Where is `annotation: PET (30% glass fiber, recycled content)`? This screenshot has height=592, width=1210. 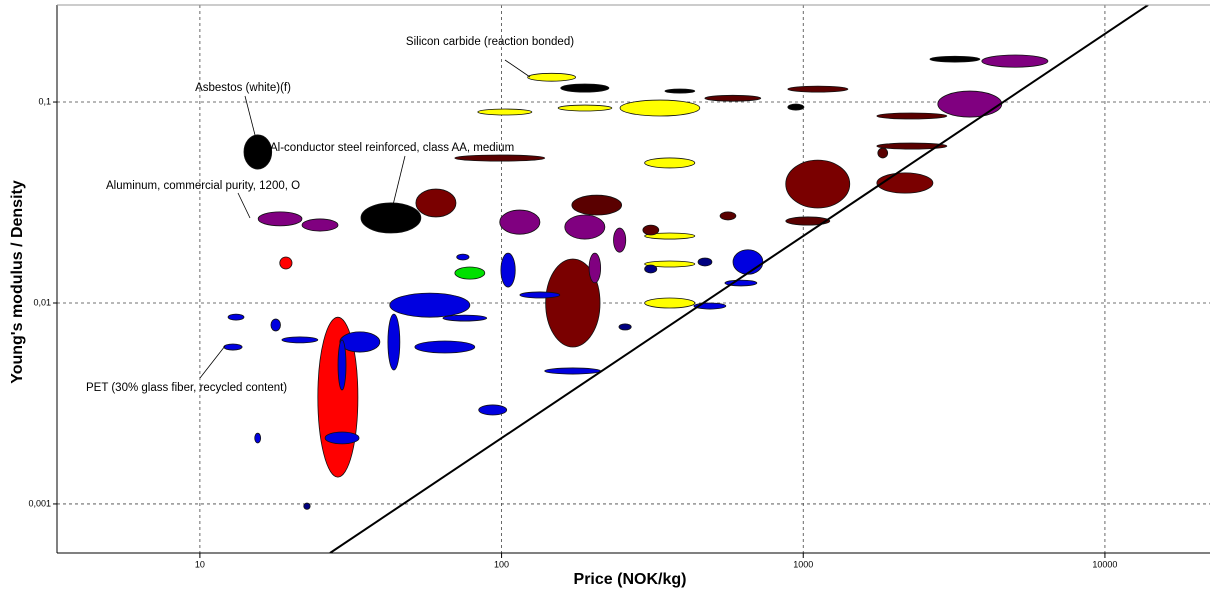 annotation: PET (30% glass fiber, recycled content) is located at coordinates (186, 388).